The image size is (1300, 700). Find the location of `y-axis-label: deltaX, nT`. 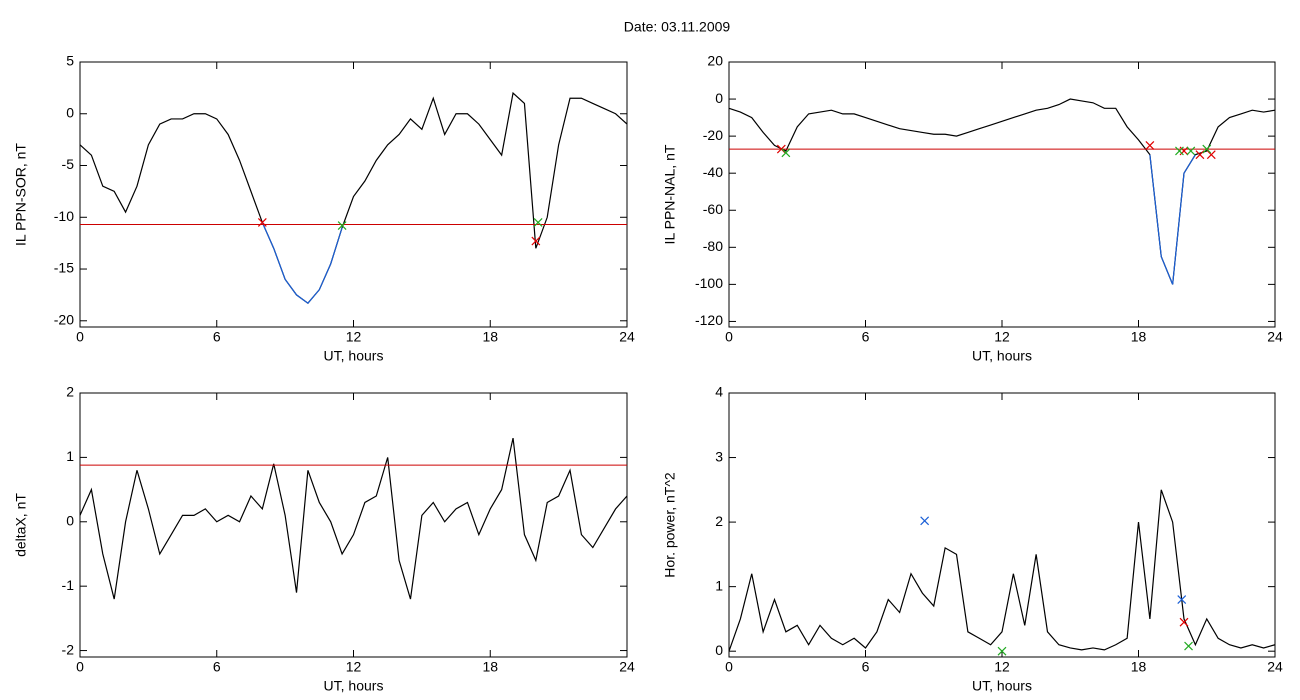

y-axis-label: deltaX, nT is located at coordinates (21, 525).